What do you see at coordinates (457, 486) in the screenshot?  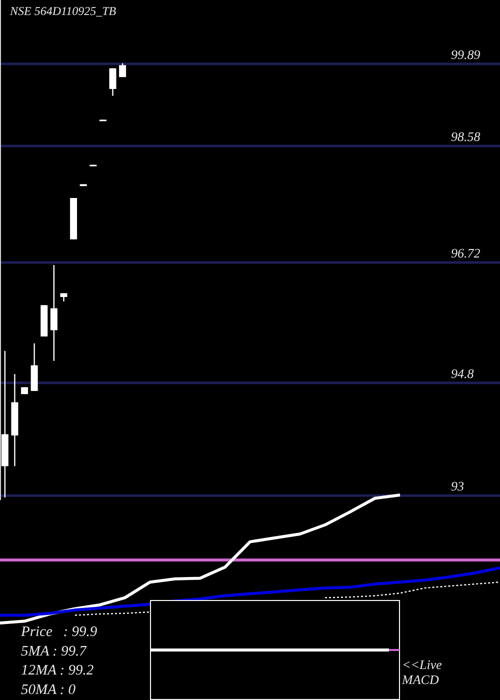 I see `y-tick-label: 93` at bounding box center [457, 486].